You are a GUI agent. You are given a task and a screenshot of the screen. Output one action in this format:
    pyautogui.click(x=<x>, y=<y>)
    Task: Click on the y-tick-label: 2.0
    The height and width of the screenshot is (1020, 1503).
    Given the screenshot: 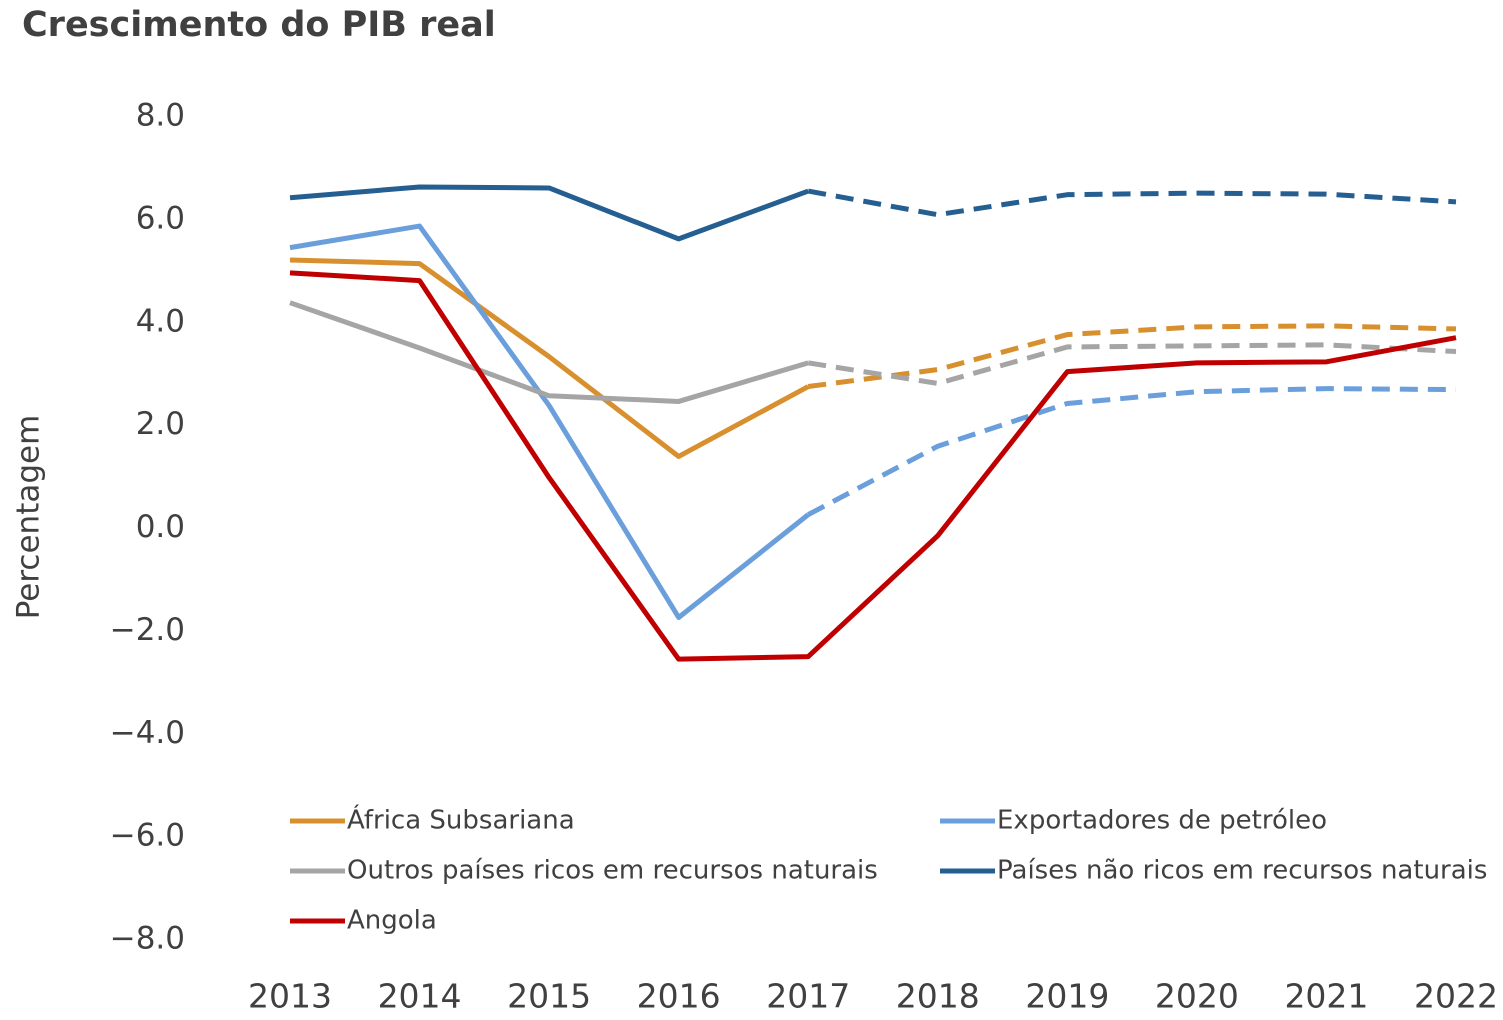 What is the action you would take?
    pyautogui.click(x=160, y=424)
    